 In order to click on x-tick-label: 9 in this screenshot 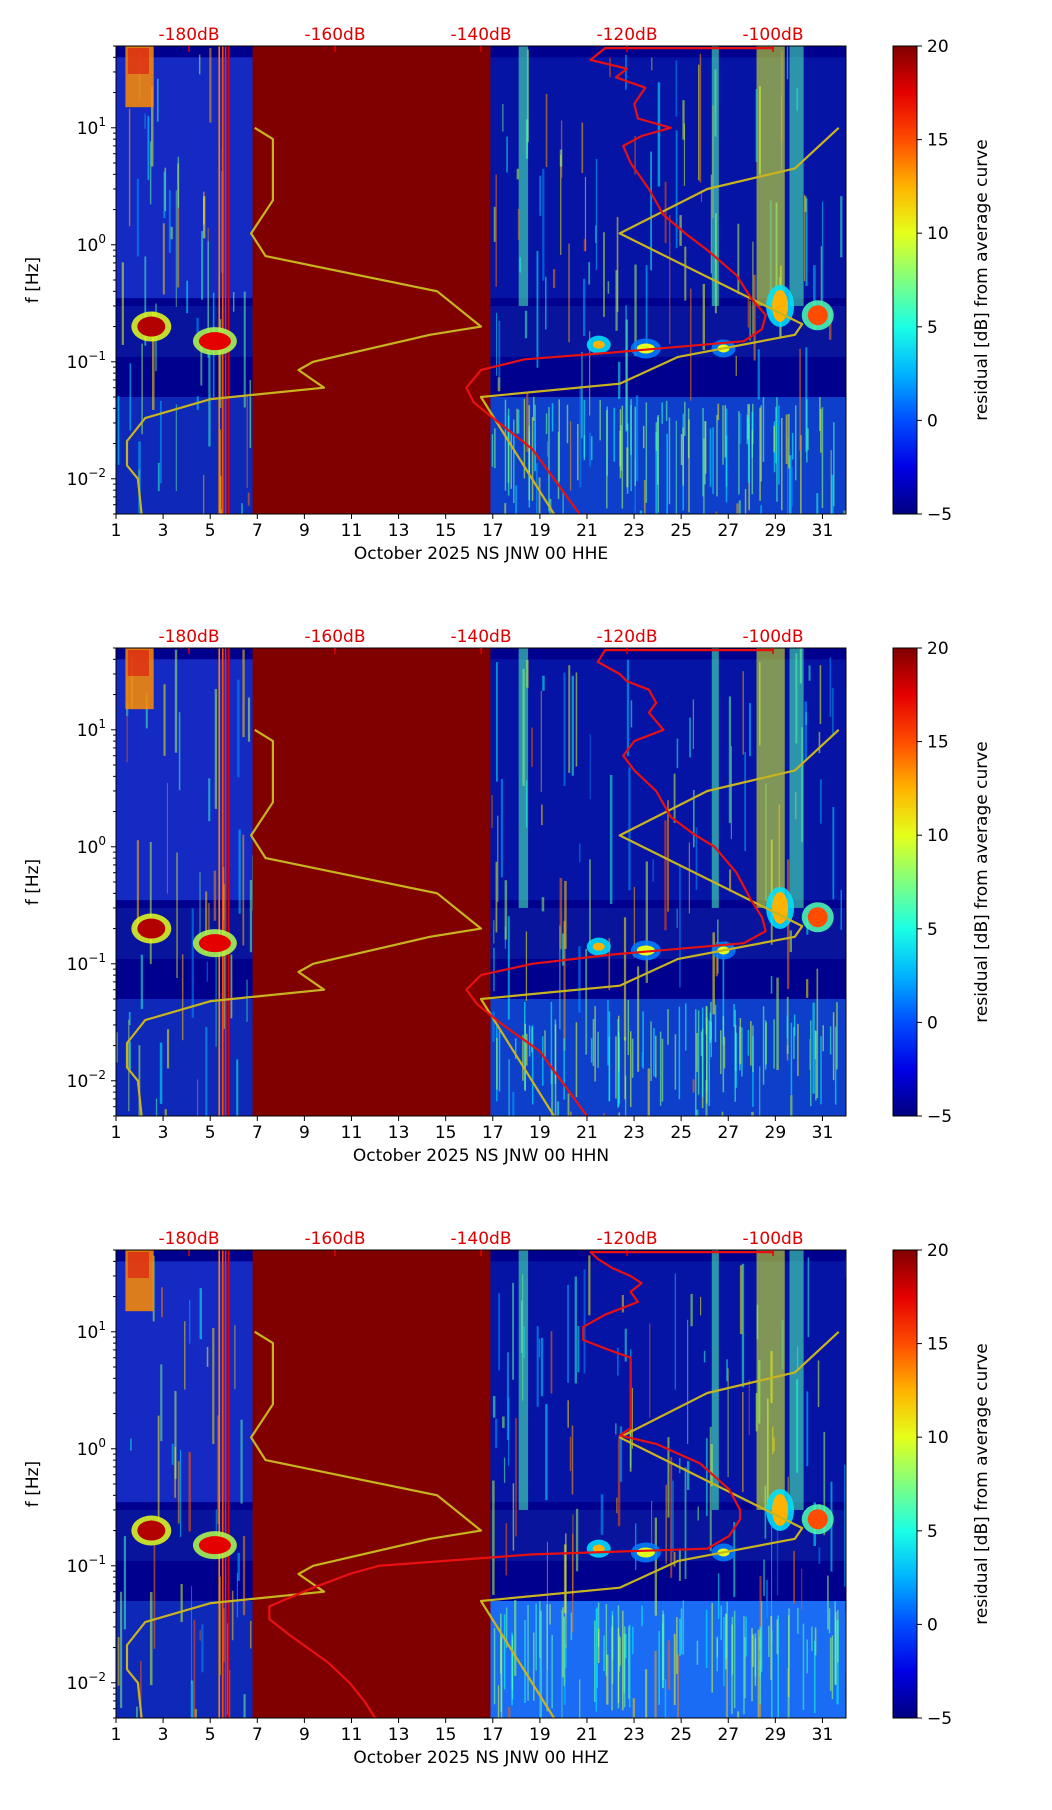, I will do `click(304, 1735)`.